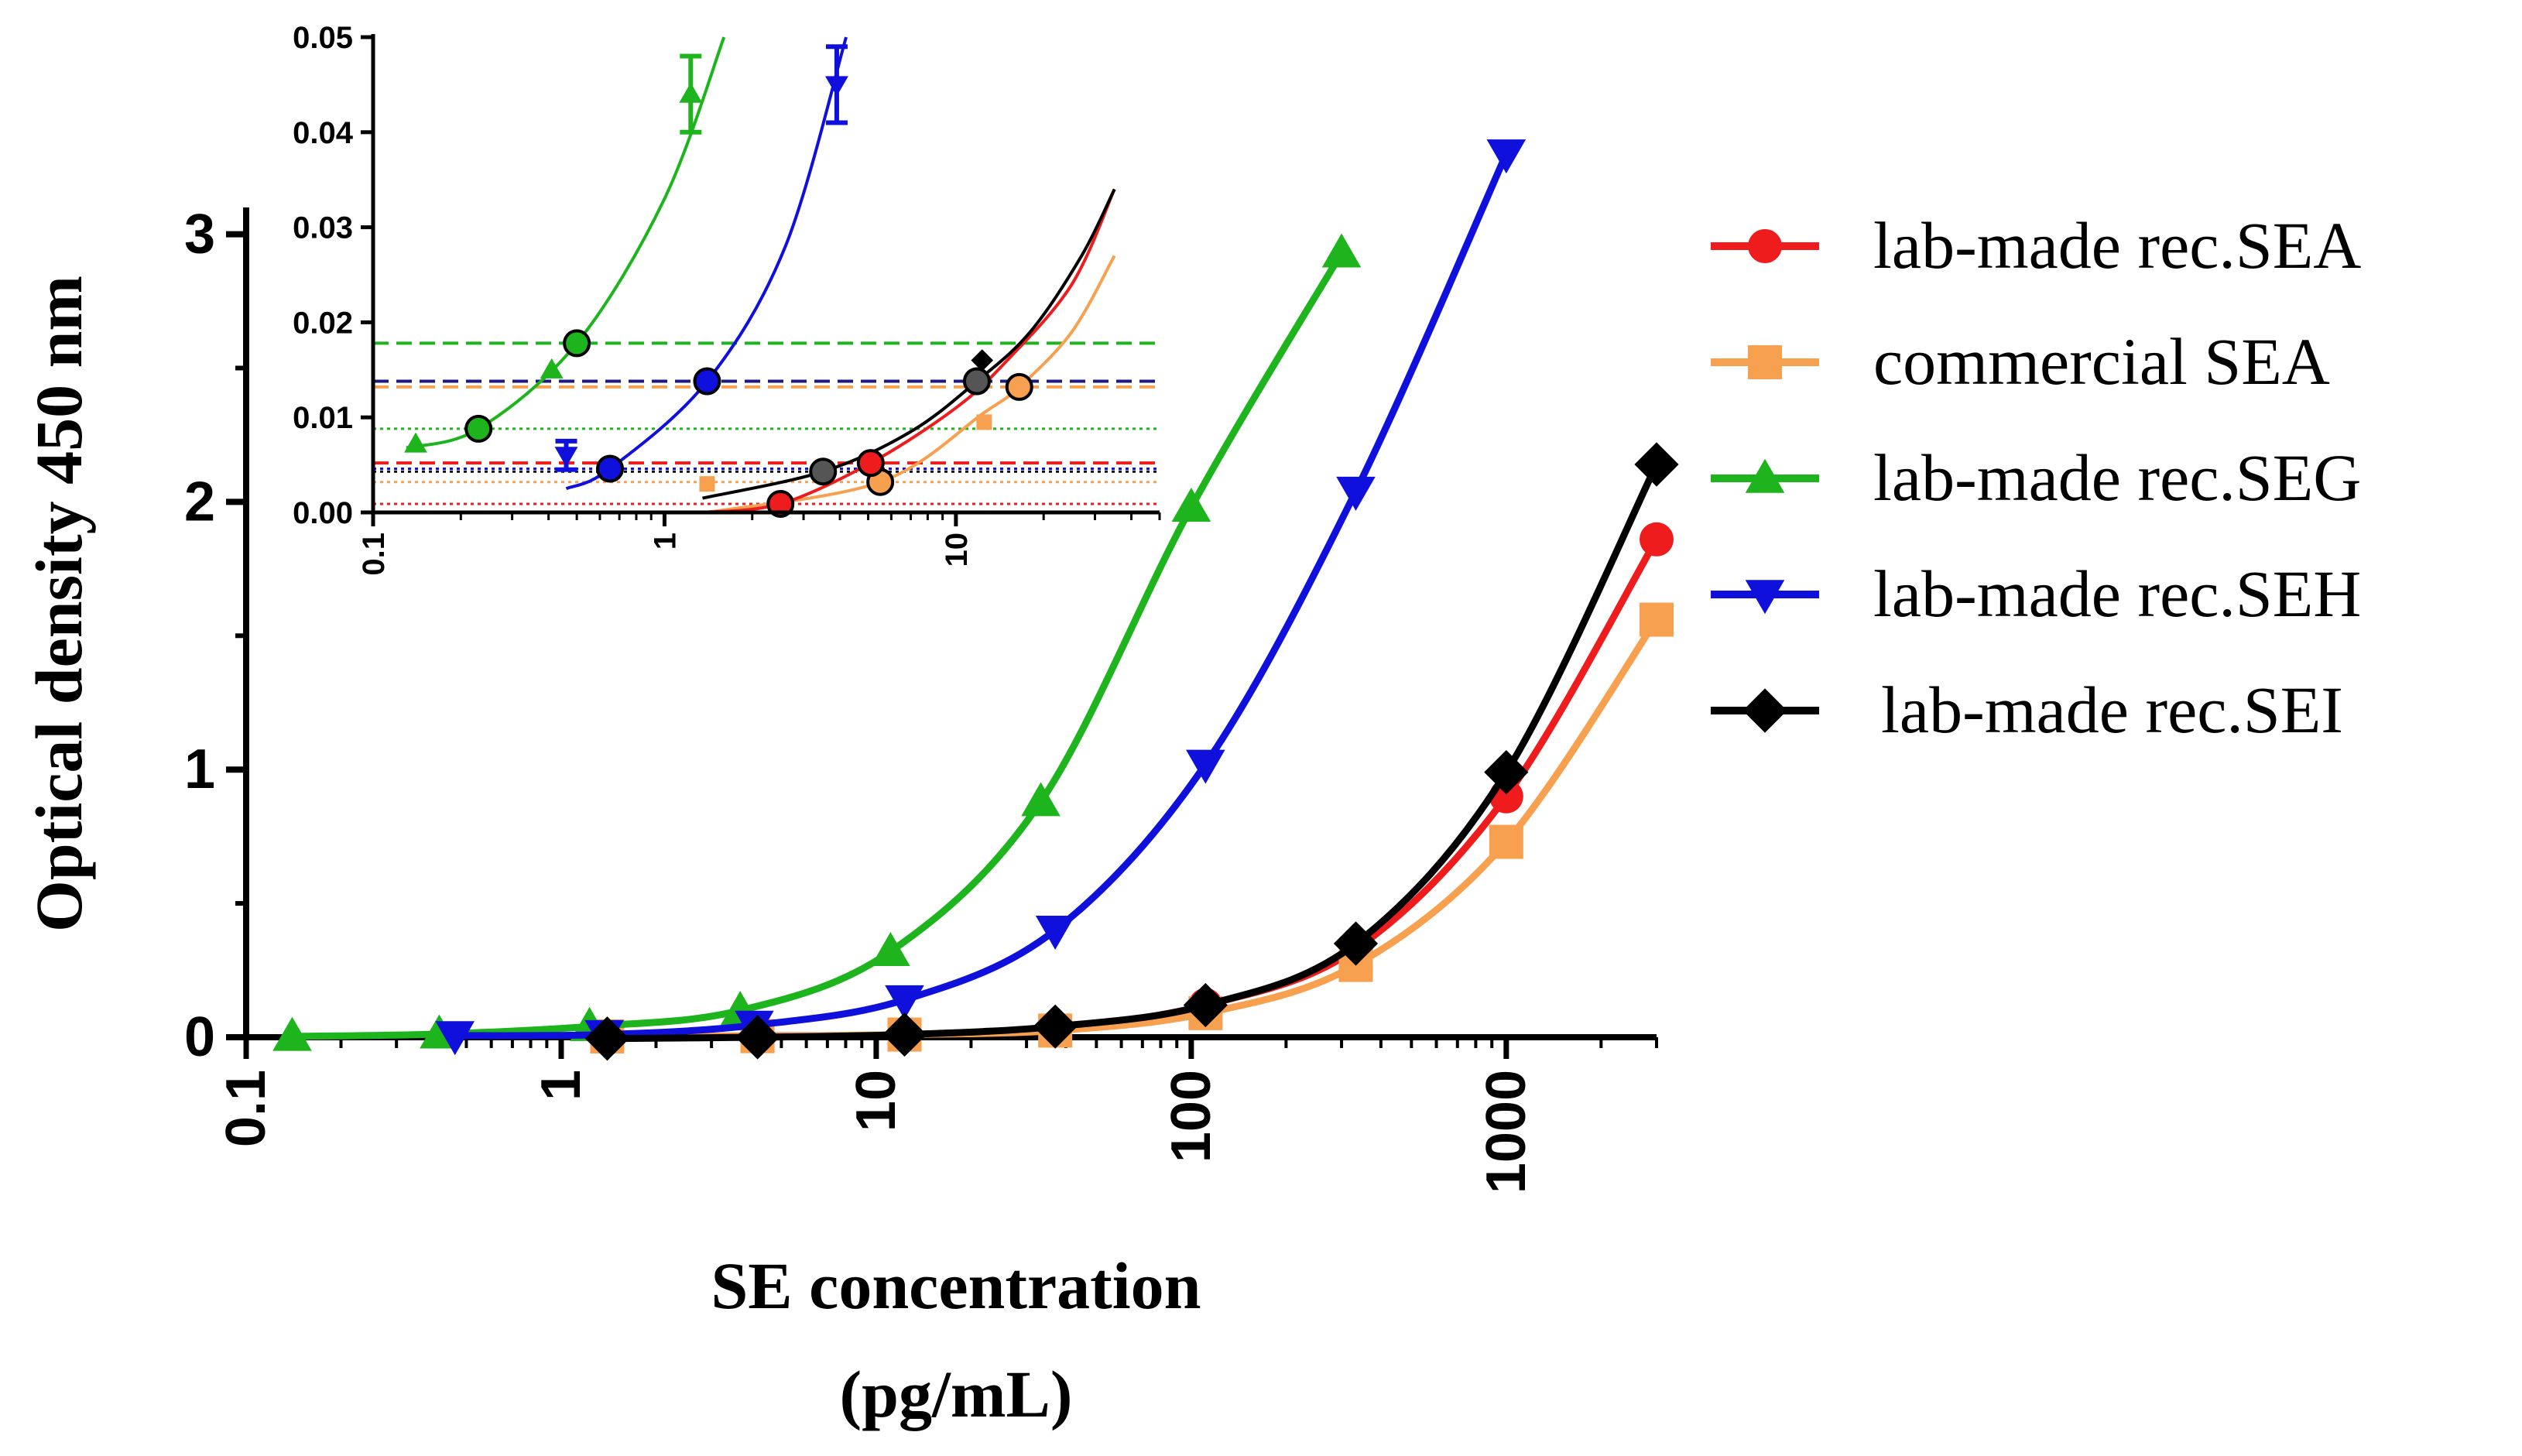  Describe the element at coordinates (199, 769) in the screenshot. I see `y-tick-label: 1` at that location.